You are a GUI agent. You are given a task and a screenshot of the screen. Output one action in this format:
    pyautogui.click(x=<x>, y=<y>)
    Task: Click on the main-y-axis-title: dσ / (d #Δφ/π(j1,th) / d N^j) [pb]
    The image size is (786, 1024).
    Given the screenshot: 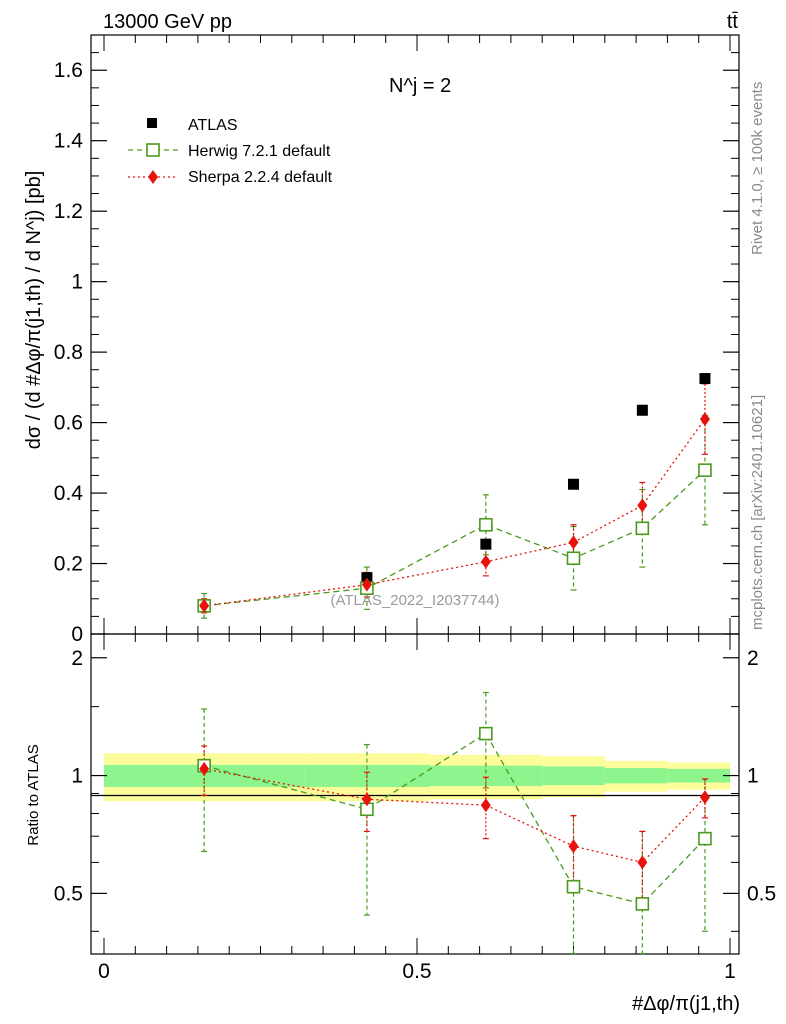 What is the action you would take?
    pyautogui.click(x=34, y=310)
    